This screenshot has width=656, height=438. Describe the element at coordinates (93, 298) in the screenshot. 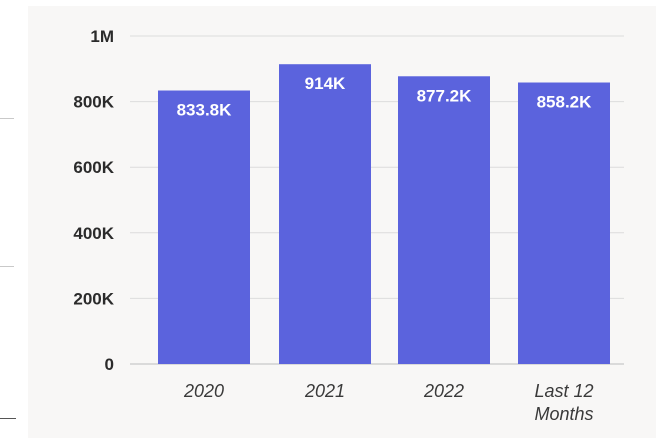

I see `y-tick-label: 200K` at that location.